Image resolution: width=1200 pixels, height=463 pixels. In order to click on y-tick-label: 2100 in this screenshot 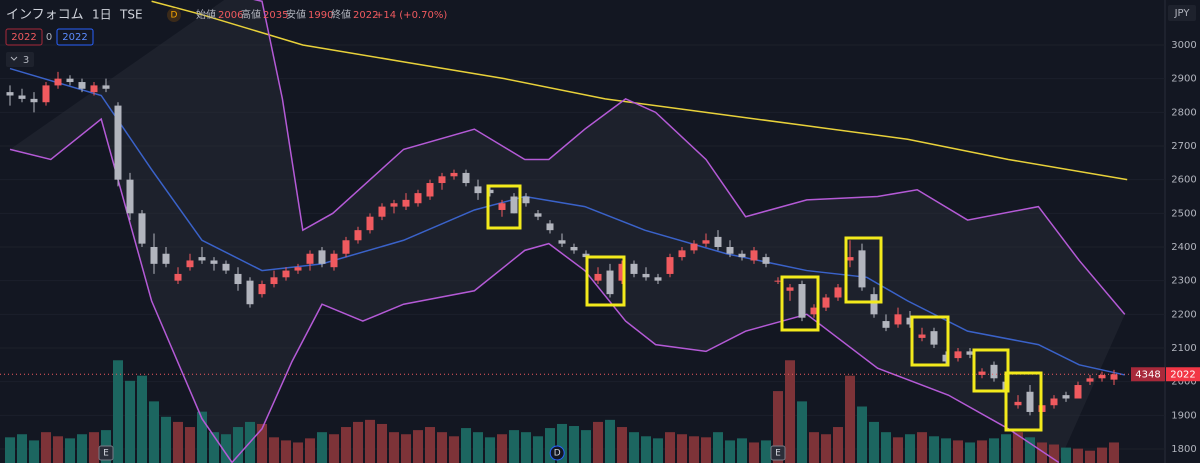, I will do `click(1183, 348)`.